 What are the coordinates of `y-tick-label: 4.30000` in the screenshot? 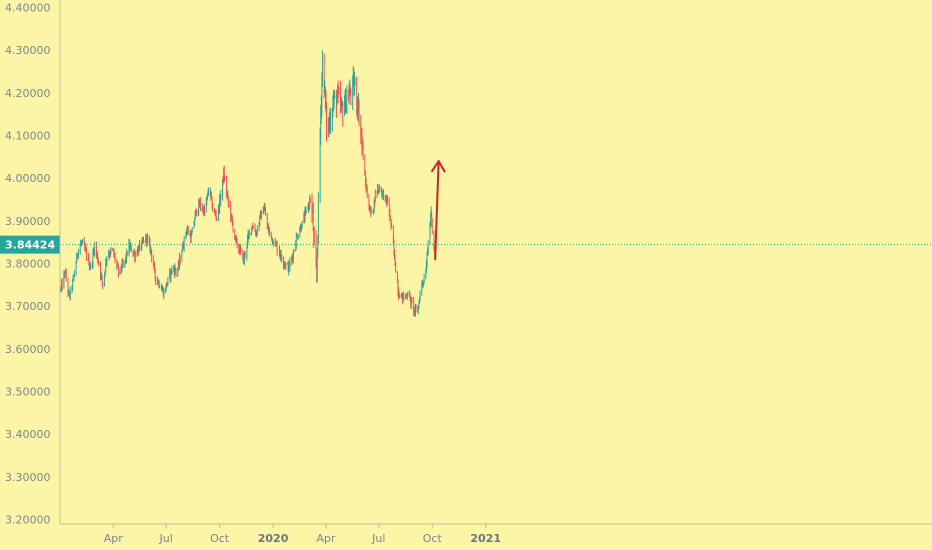 It's located at (28, 50).